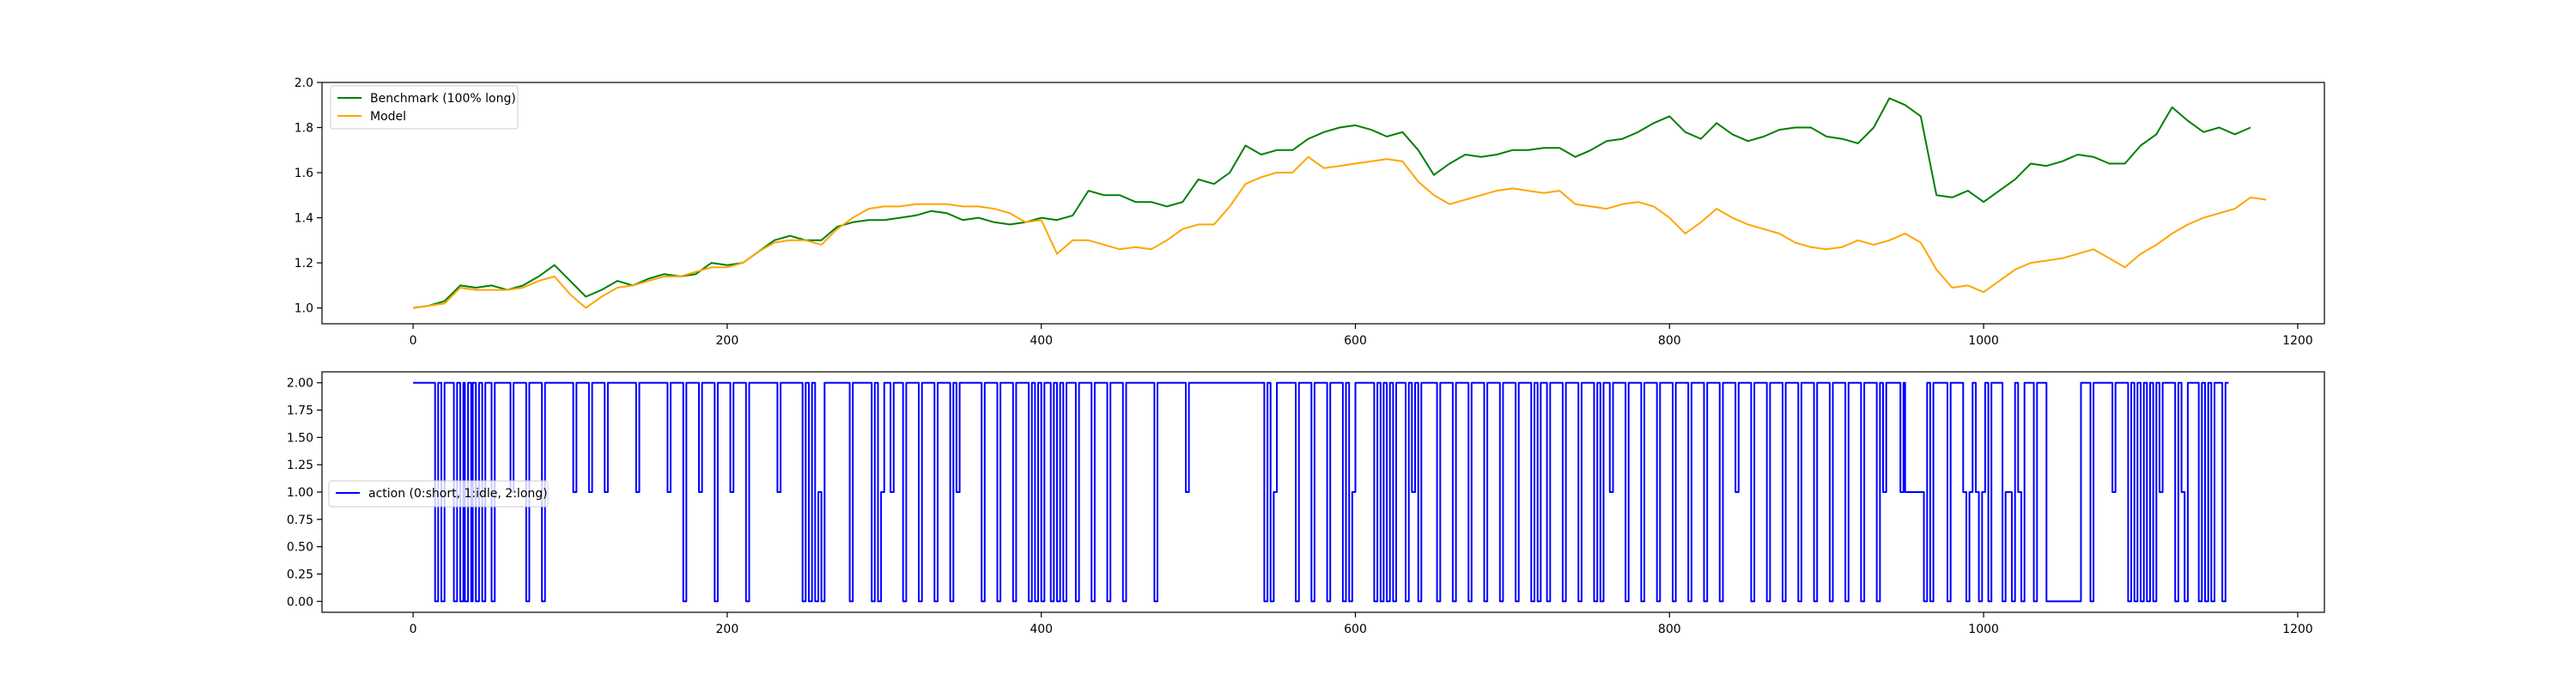  What do you see at coordinates (304, 129) in the screenshot?
I see `y-tick-label: 1.8` at bounding box center [304, 129].